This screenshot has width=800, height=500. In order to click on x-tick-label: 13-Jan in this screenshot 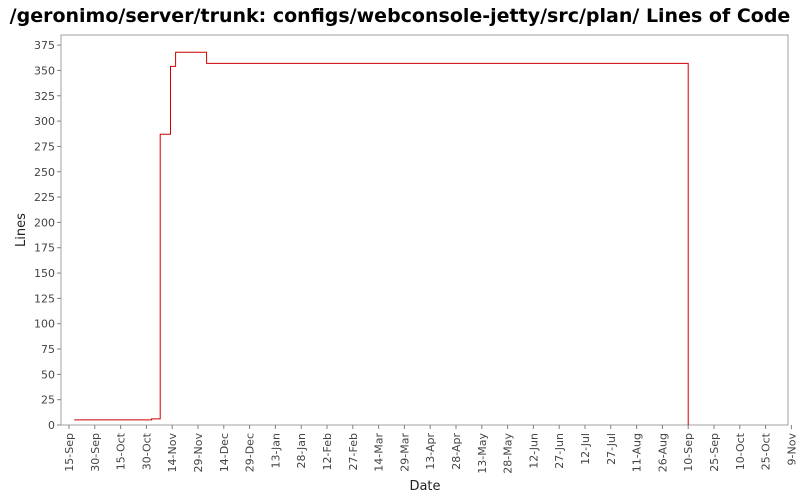, I will do `click(275, 451)`.